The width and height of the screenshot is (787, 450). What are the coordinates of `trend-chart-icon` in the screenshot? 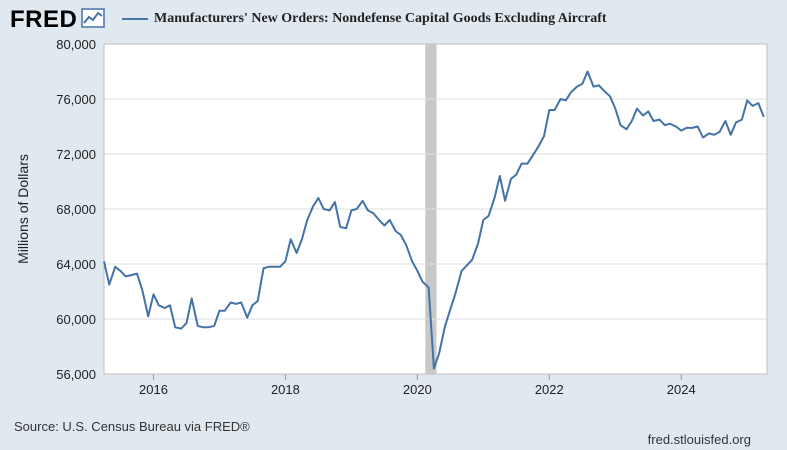 It's located at (93, 20).